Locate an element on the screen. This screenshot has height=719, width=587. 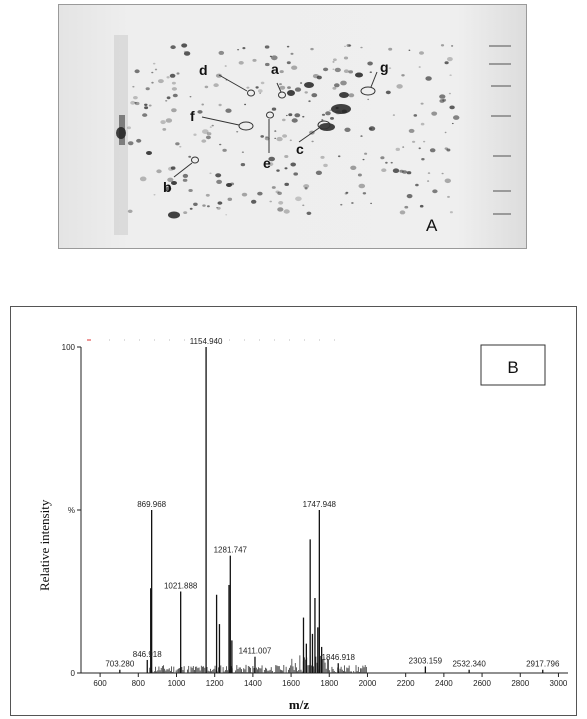
peak-label: 1154.940 is located at coordinates (206, 341).